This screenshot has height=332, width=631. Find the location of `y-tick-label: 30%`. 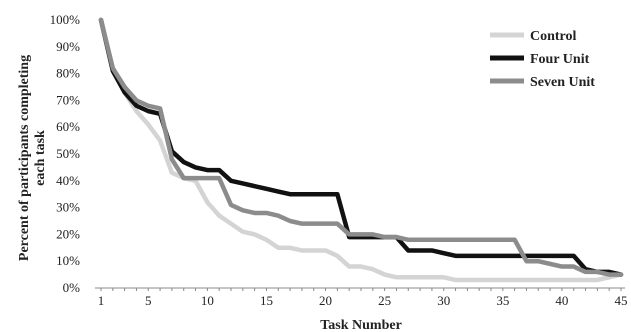

y-tick-label: 30% is located at coordinates (68, 207).